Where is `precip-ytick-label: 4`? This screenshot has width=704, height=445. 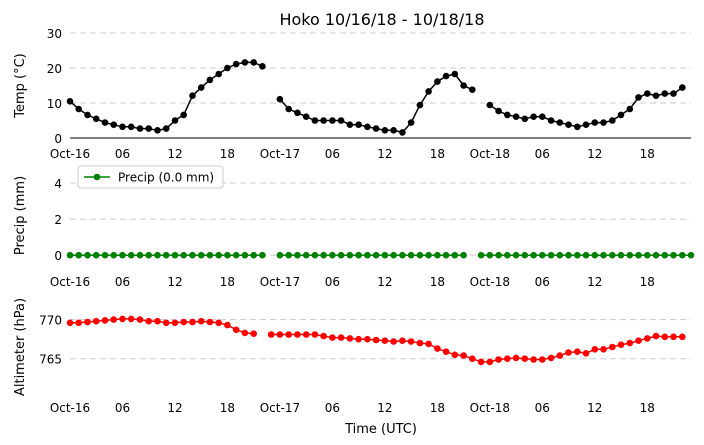 precip-ytick-label: 4 is located at coordinates (58, 184).